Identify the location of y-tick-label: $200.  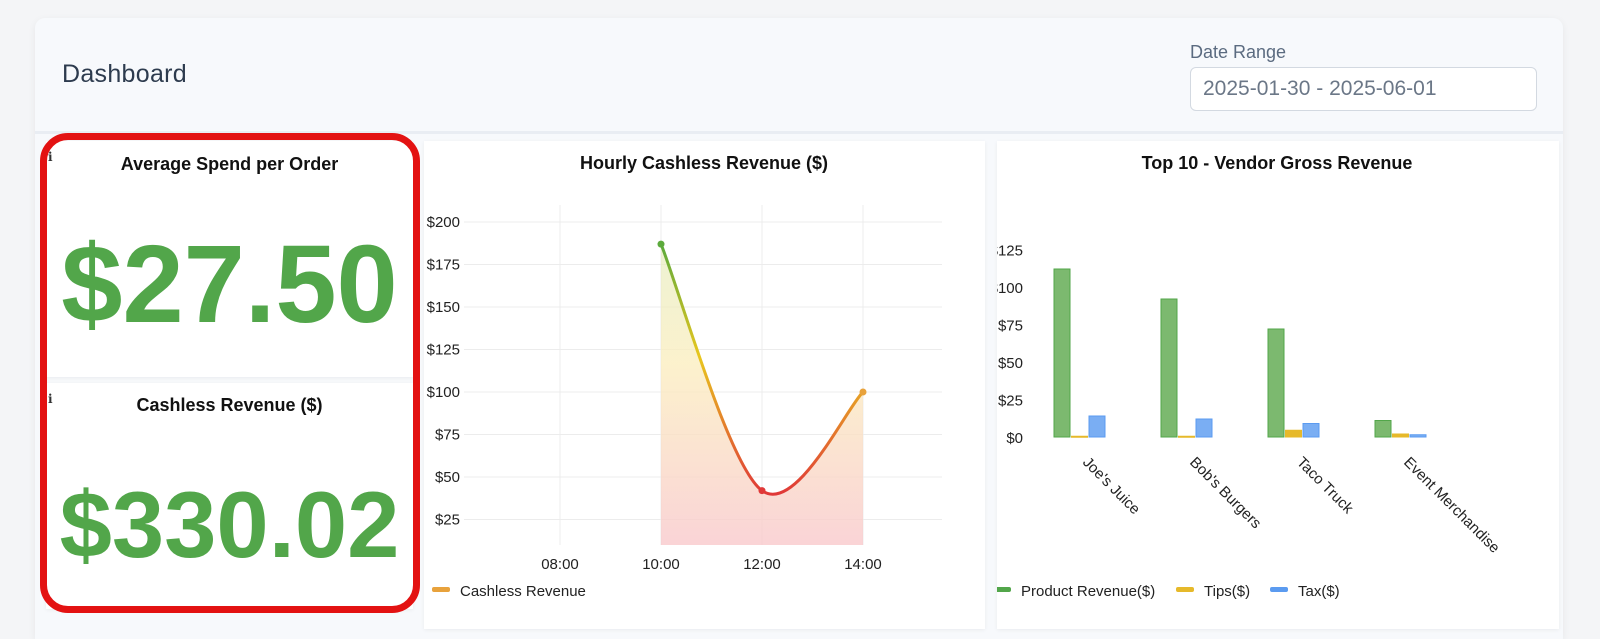
(443, 222).